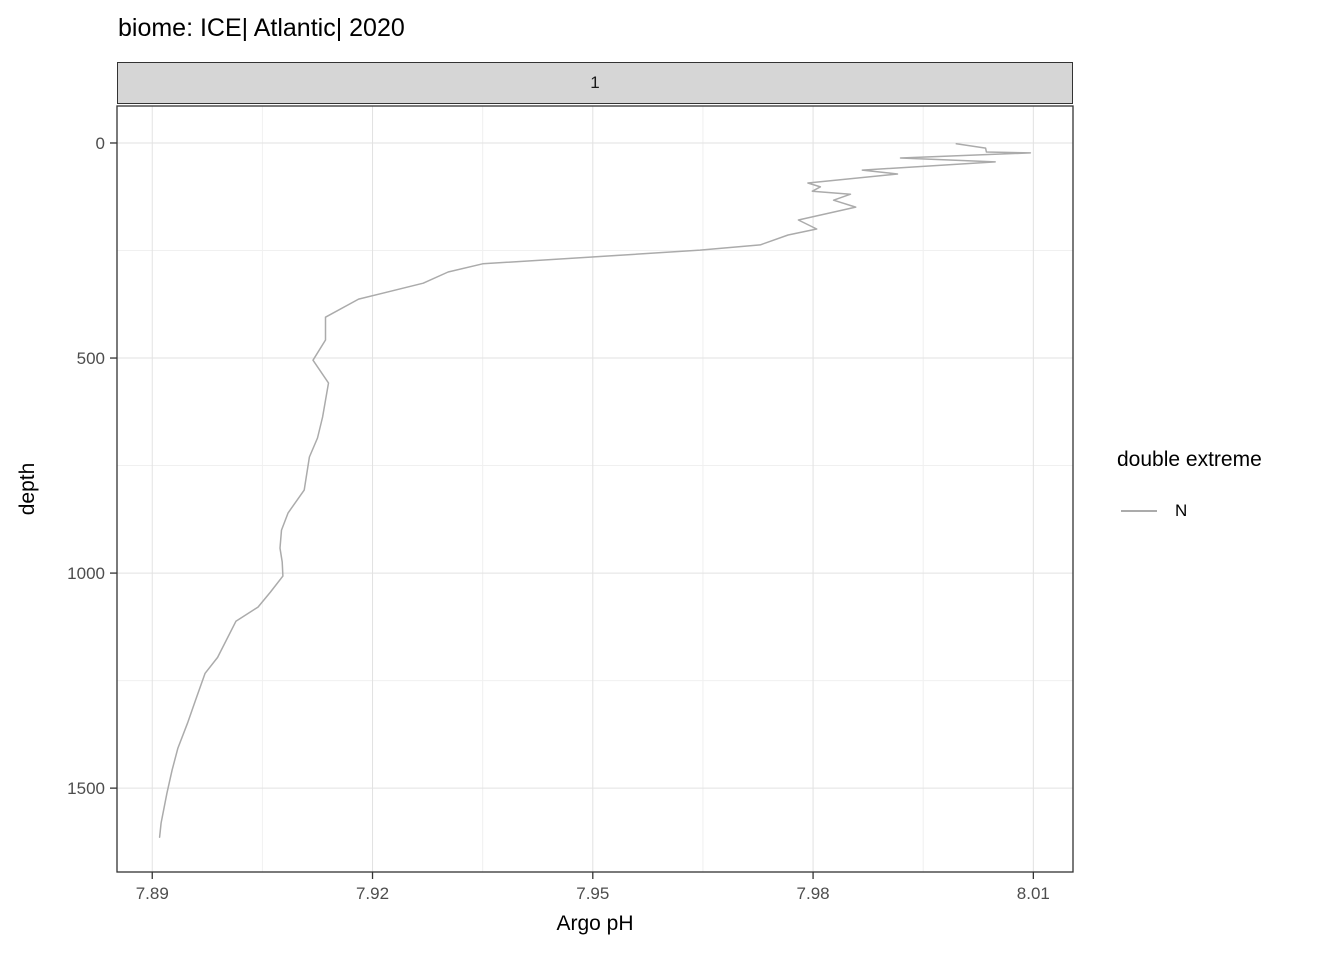 The height and width of the screenshot is (960, 1344). Describe the element at coordinates (813, 893) in the screenshot. I see `x-tick-label: 7.98` at that location.